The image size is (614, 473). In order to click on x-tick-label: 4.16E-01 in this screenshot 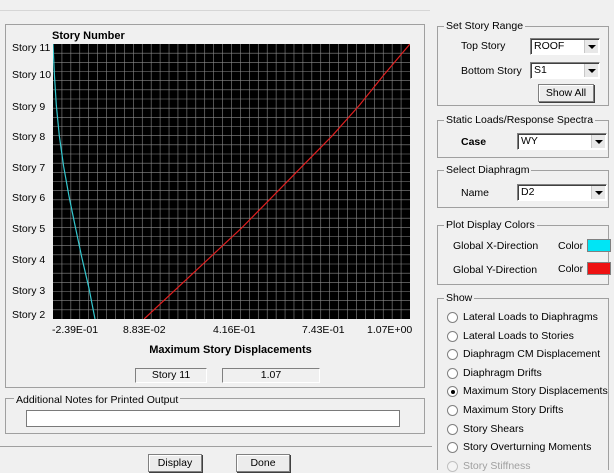, I will do `click(234, 330)`.